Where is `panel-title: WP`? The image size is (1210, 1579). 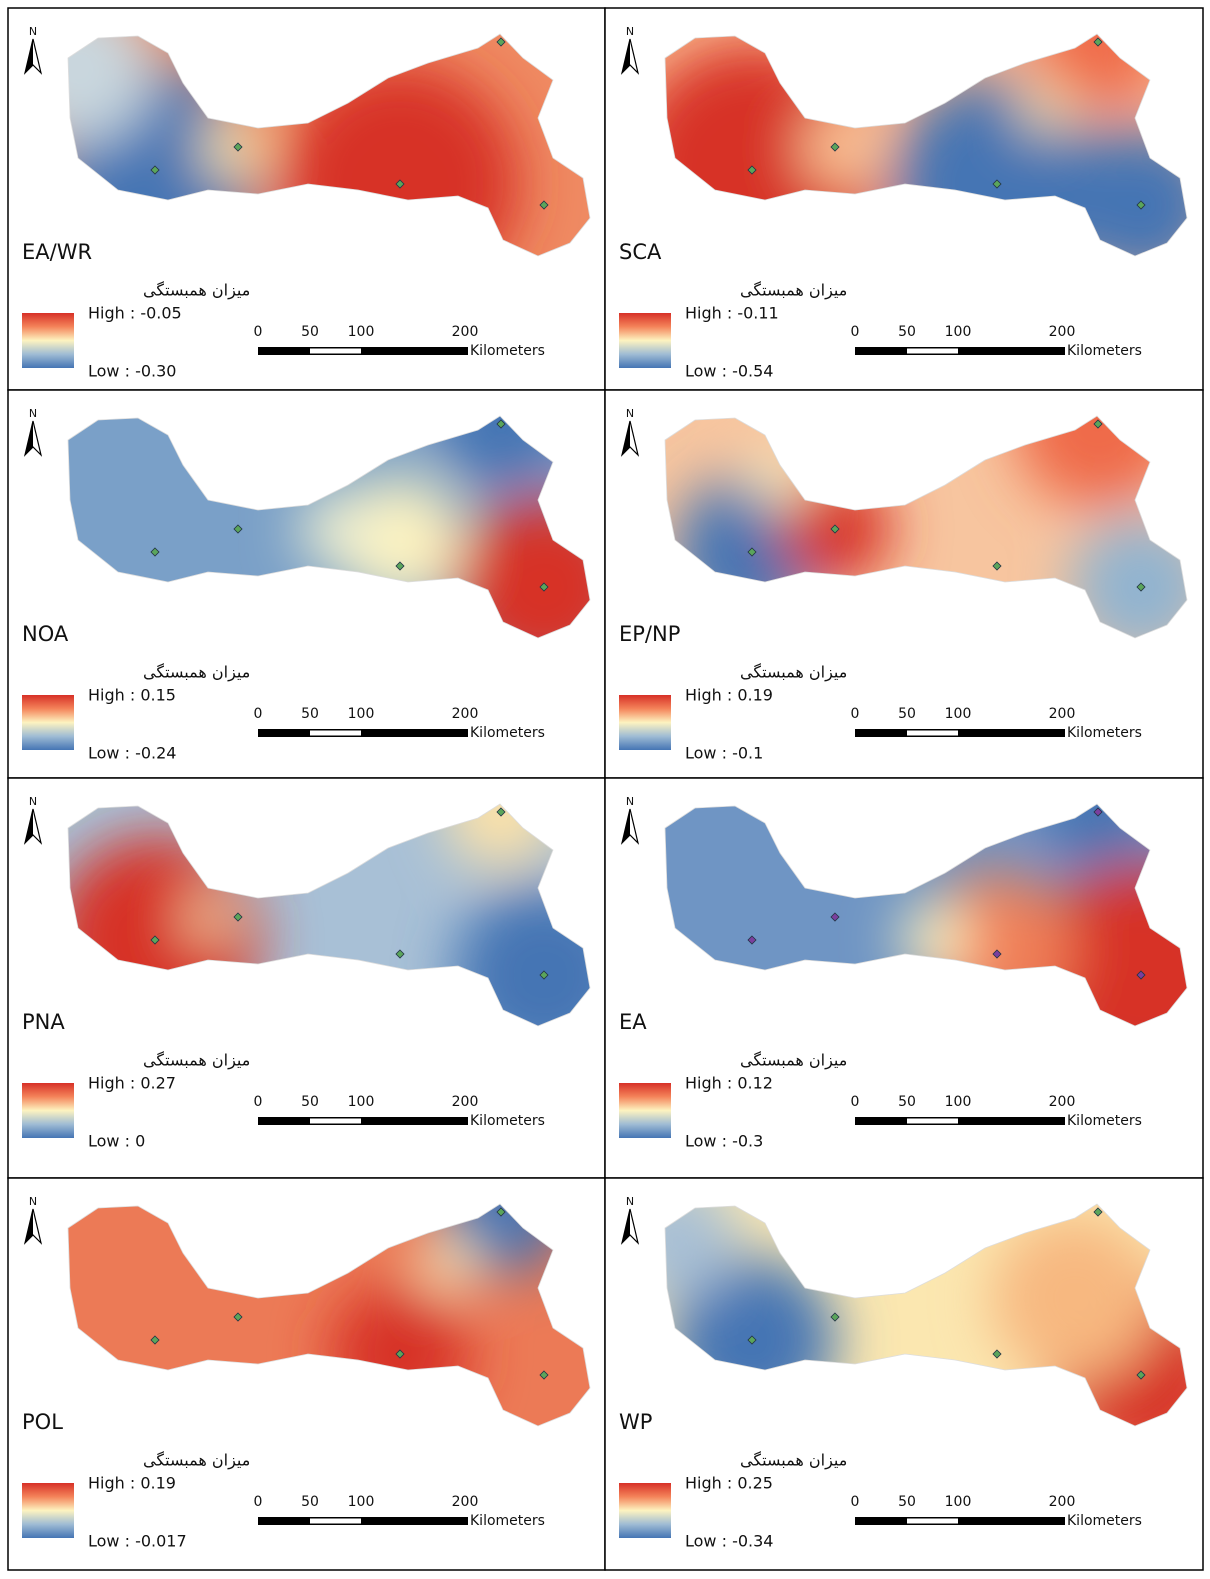 panel-title: WP is located at coordinates (635, 1422).